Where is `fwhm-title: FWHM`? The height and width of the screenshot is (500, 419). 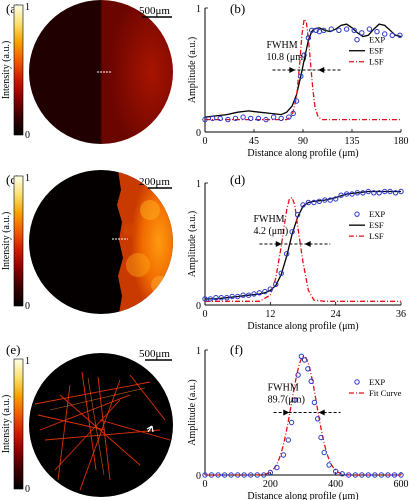
fwhm-title: FWHM is located at coordinates (283, 388).